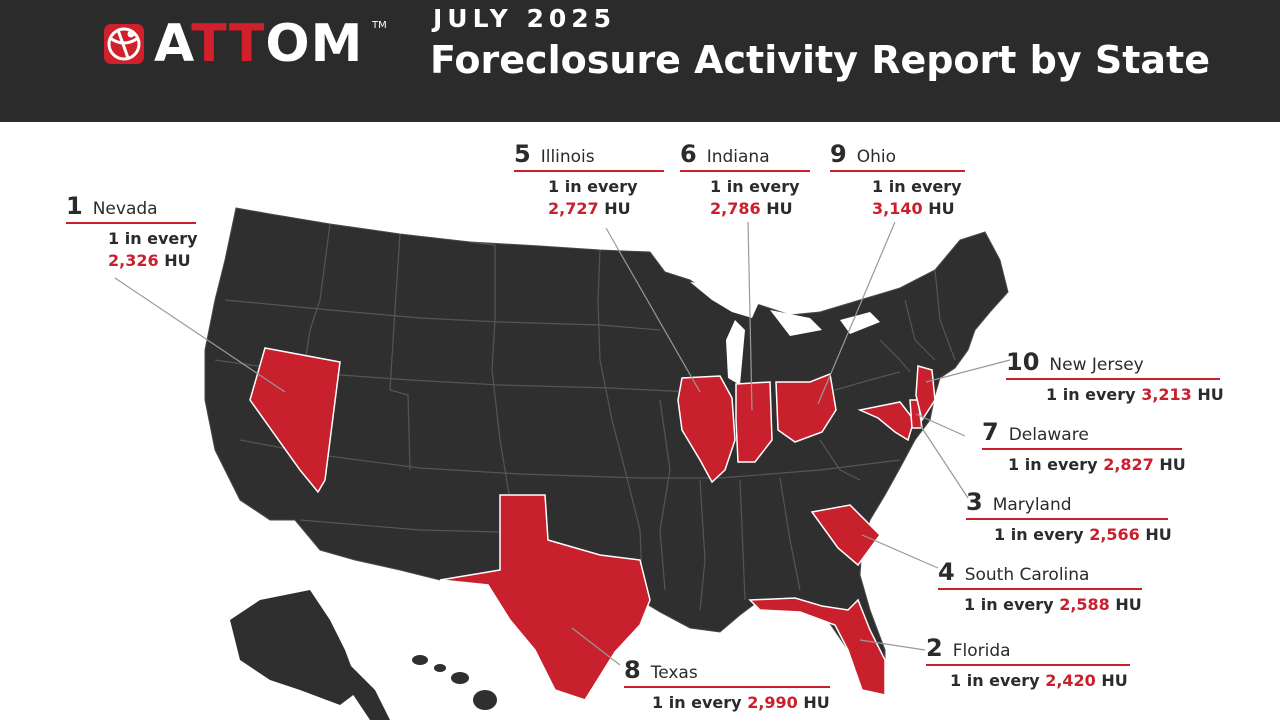  Describe the element at coordinates (934, 648) in the screenshot. I see `callout-rank: 2` at that location.